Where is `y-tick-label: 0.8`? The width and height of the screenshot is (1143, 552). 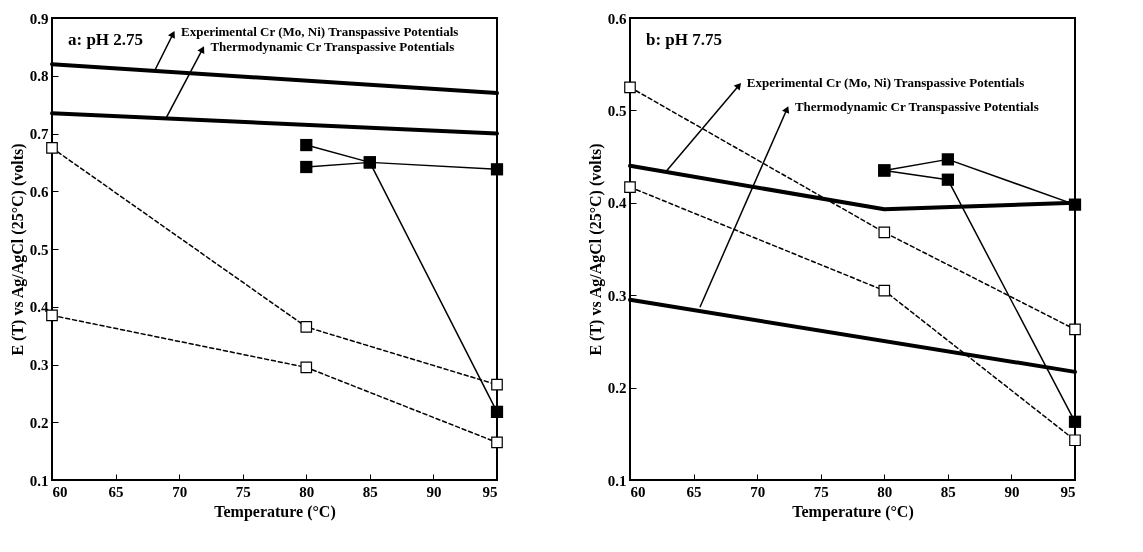
y-tick-label: 0.8 is located at coordinates (39, 76).